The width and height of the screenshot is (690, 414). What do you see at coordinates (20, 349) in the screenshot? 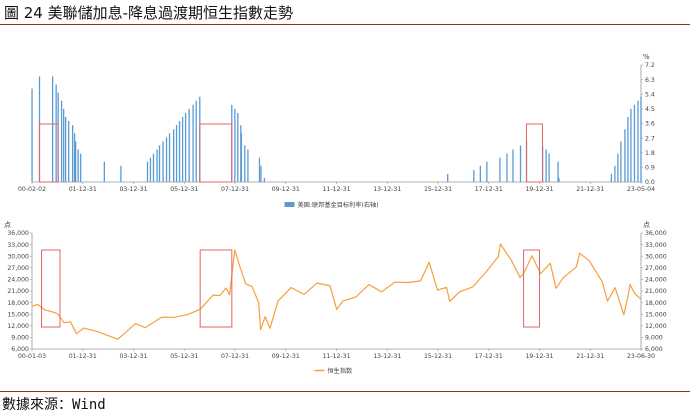
I see `y-tick-label-left: 6,000` at bounding box center [20, 349].